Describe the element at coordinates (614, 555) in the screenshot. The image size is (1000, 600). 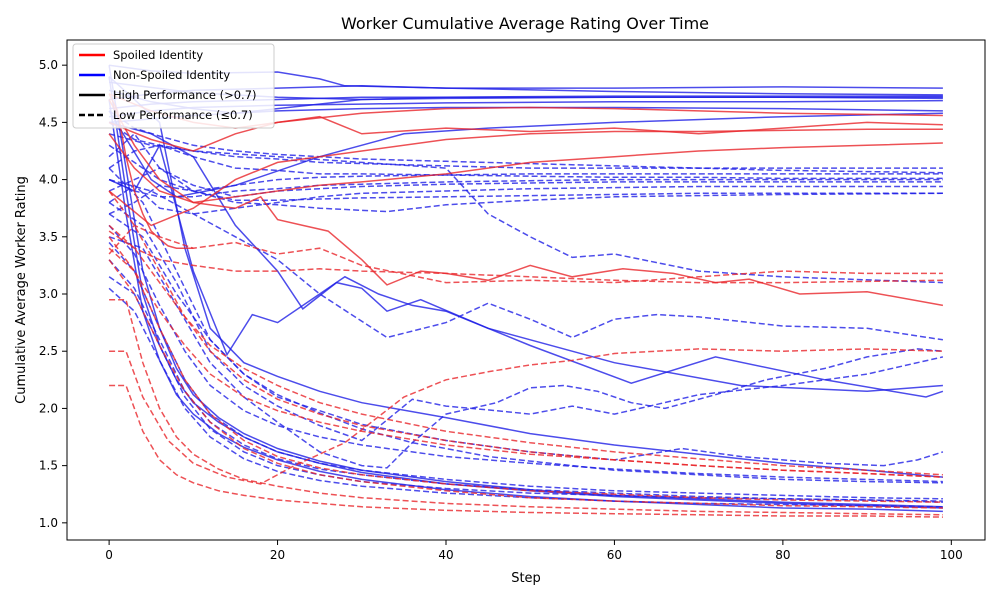
I see `x-tick-label: 60` at that location.